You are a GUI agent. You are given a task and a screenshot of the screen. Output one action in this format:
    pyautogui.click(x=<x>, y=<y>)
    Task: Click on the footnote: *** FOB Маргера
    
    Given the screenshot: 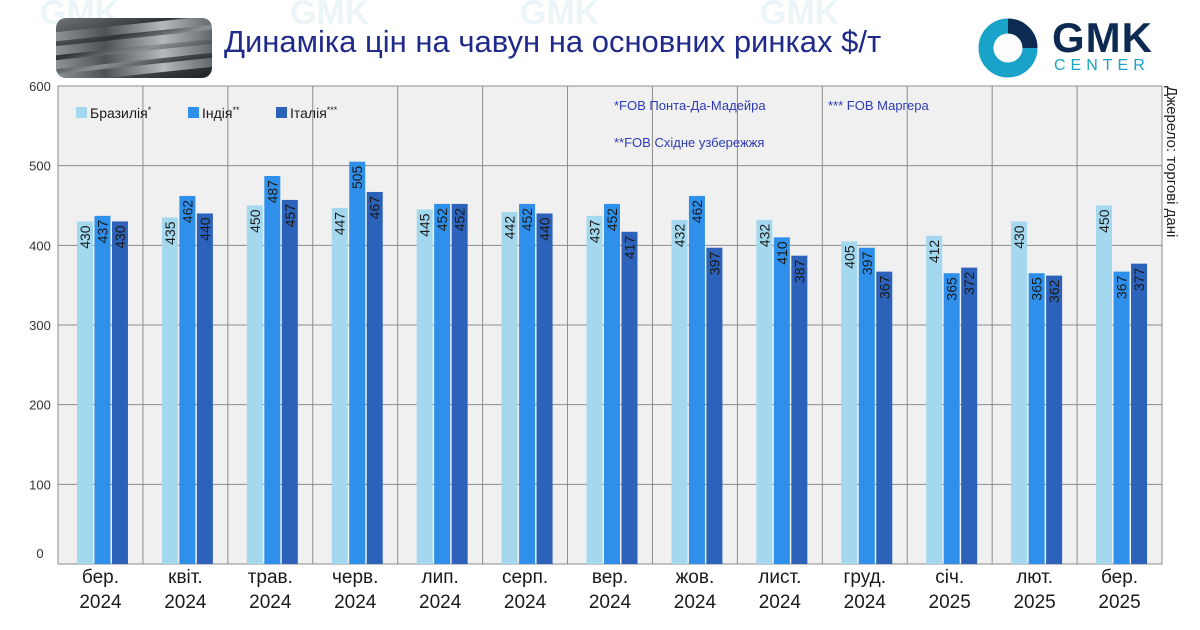 What is the action you would take?
    pyautogui.click(x=878, y=105)
    